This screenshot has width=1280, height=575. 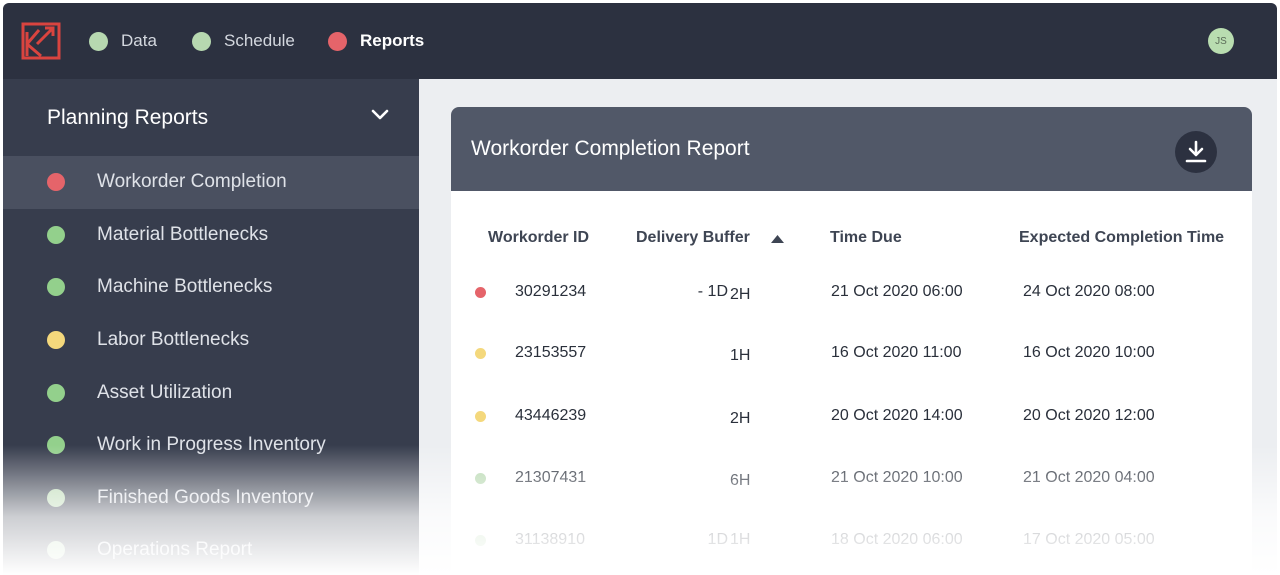 What do you see at coordinates (1089, 291) in the screenshot?
I see `cell-expected-completion: 24 Oct 2020 08:00` at bounding box center [1089, 291].